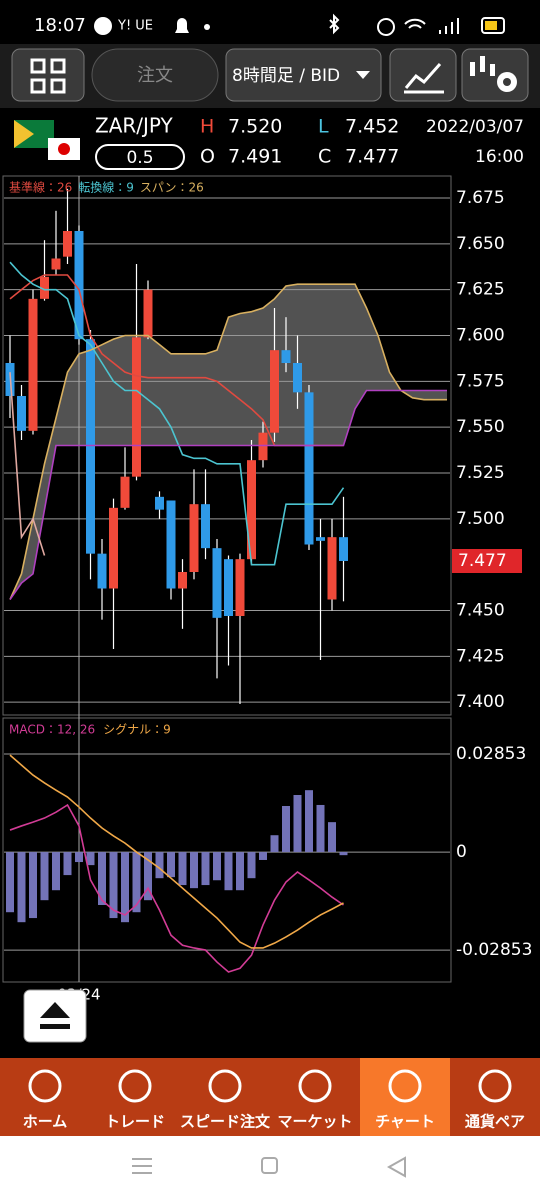  What do you see at coordinates (480, 381) in the screenshot?
I see `y-tick-label: 7.575` at bounding box center [480, 381].